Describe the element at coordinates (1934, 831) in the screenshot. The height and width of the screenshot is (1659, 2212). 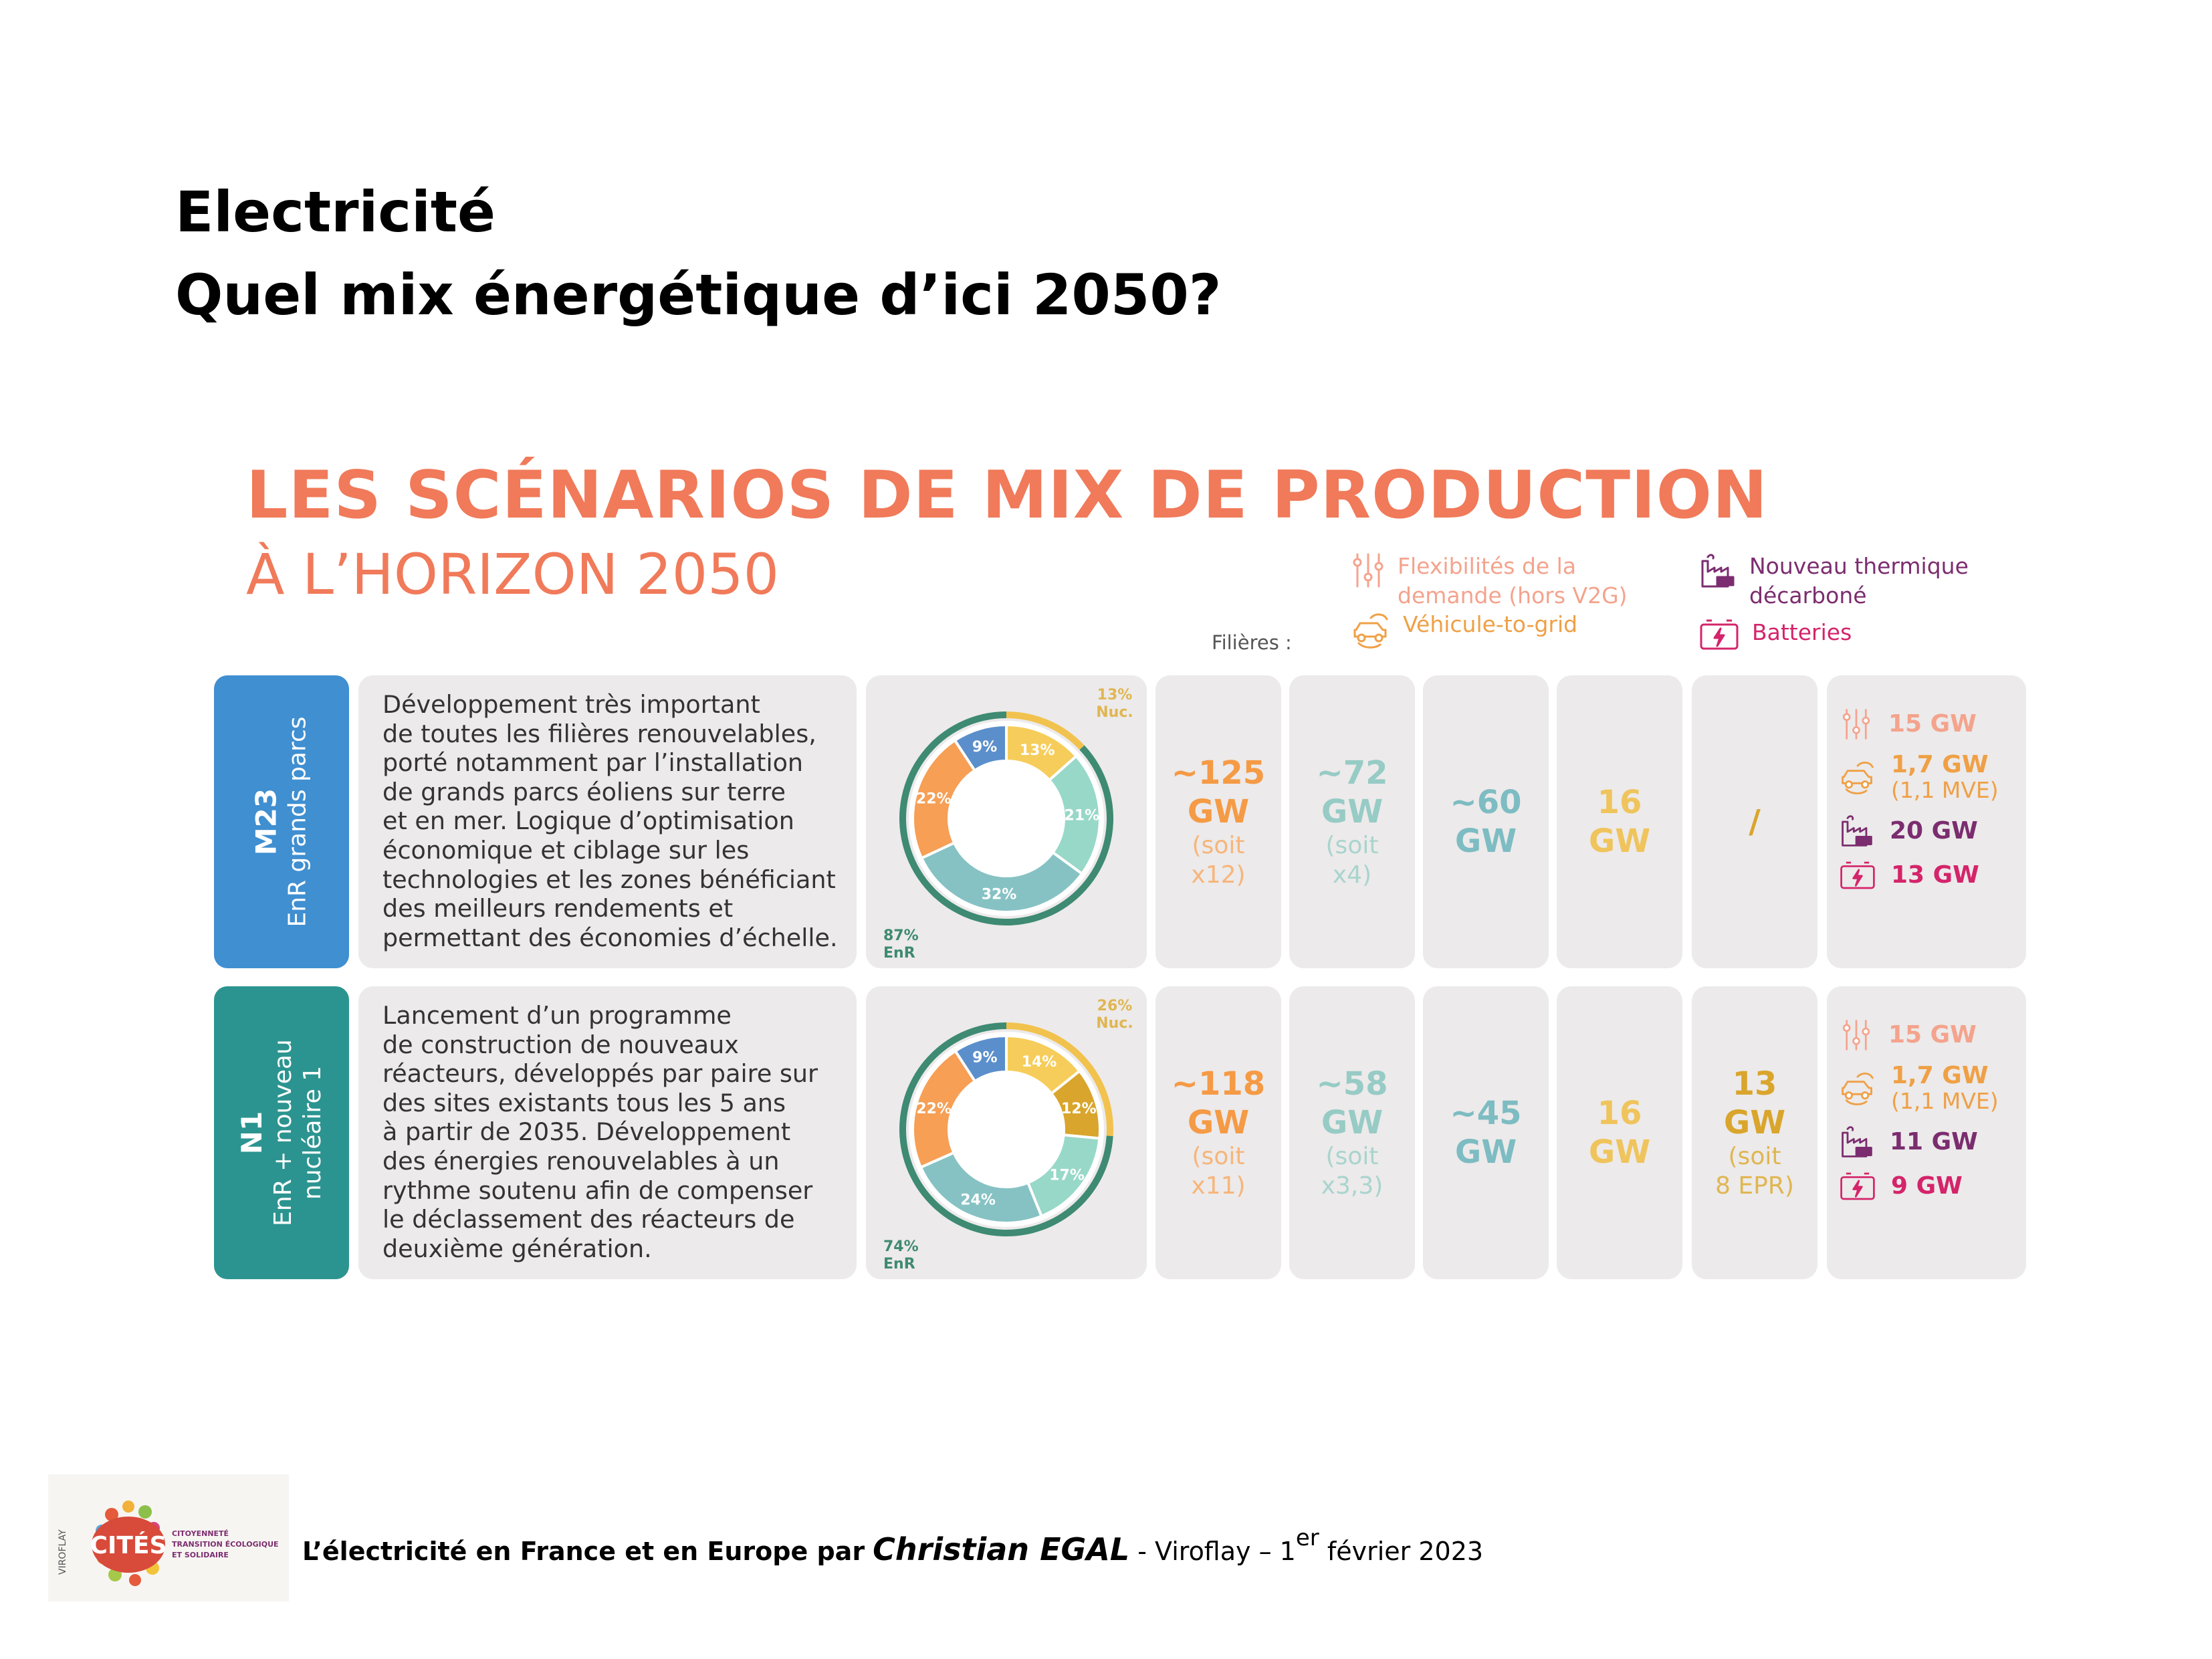
I see `flex-thermal-value: 20 GW` at that location.